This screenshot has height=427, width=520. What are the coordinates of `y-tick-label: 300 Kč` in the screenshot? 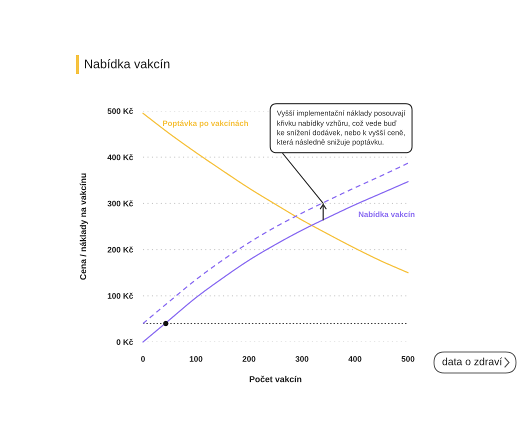 It's located at (120, 203).